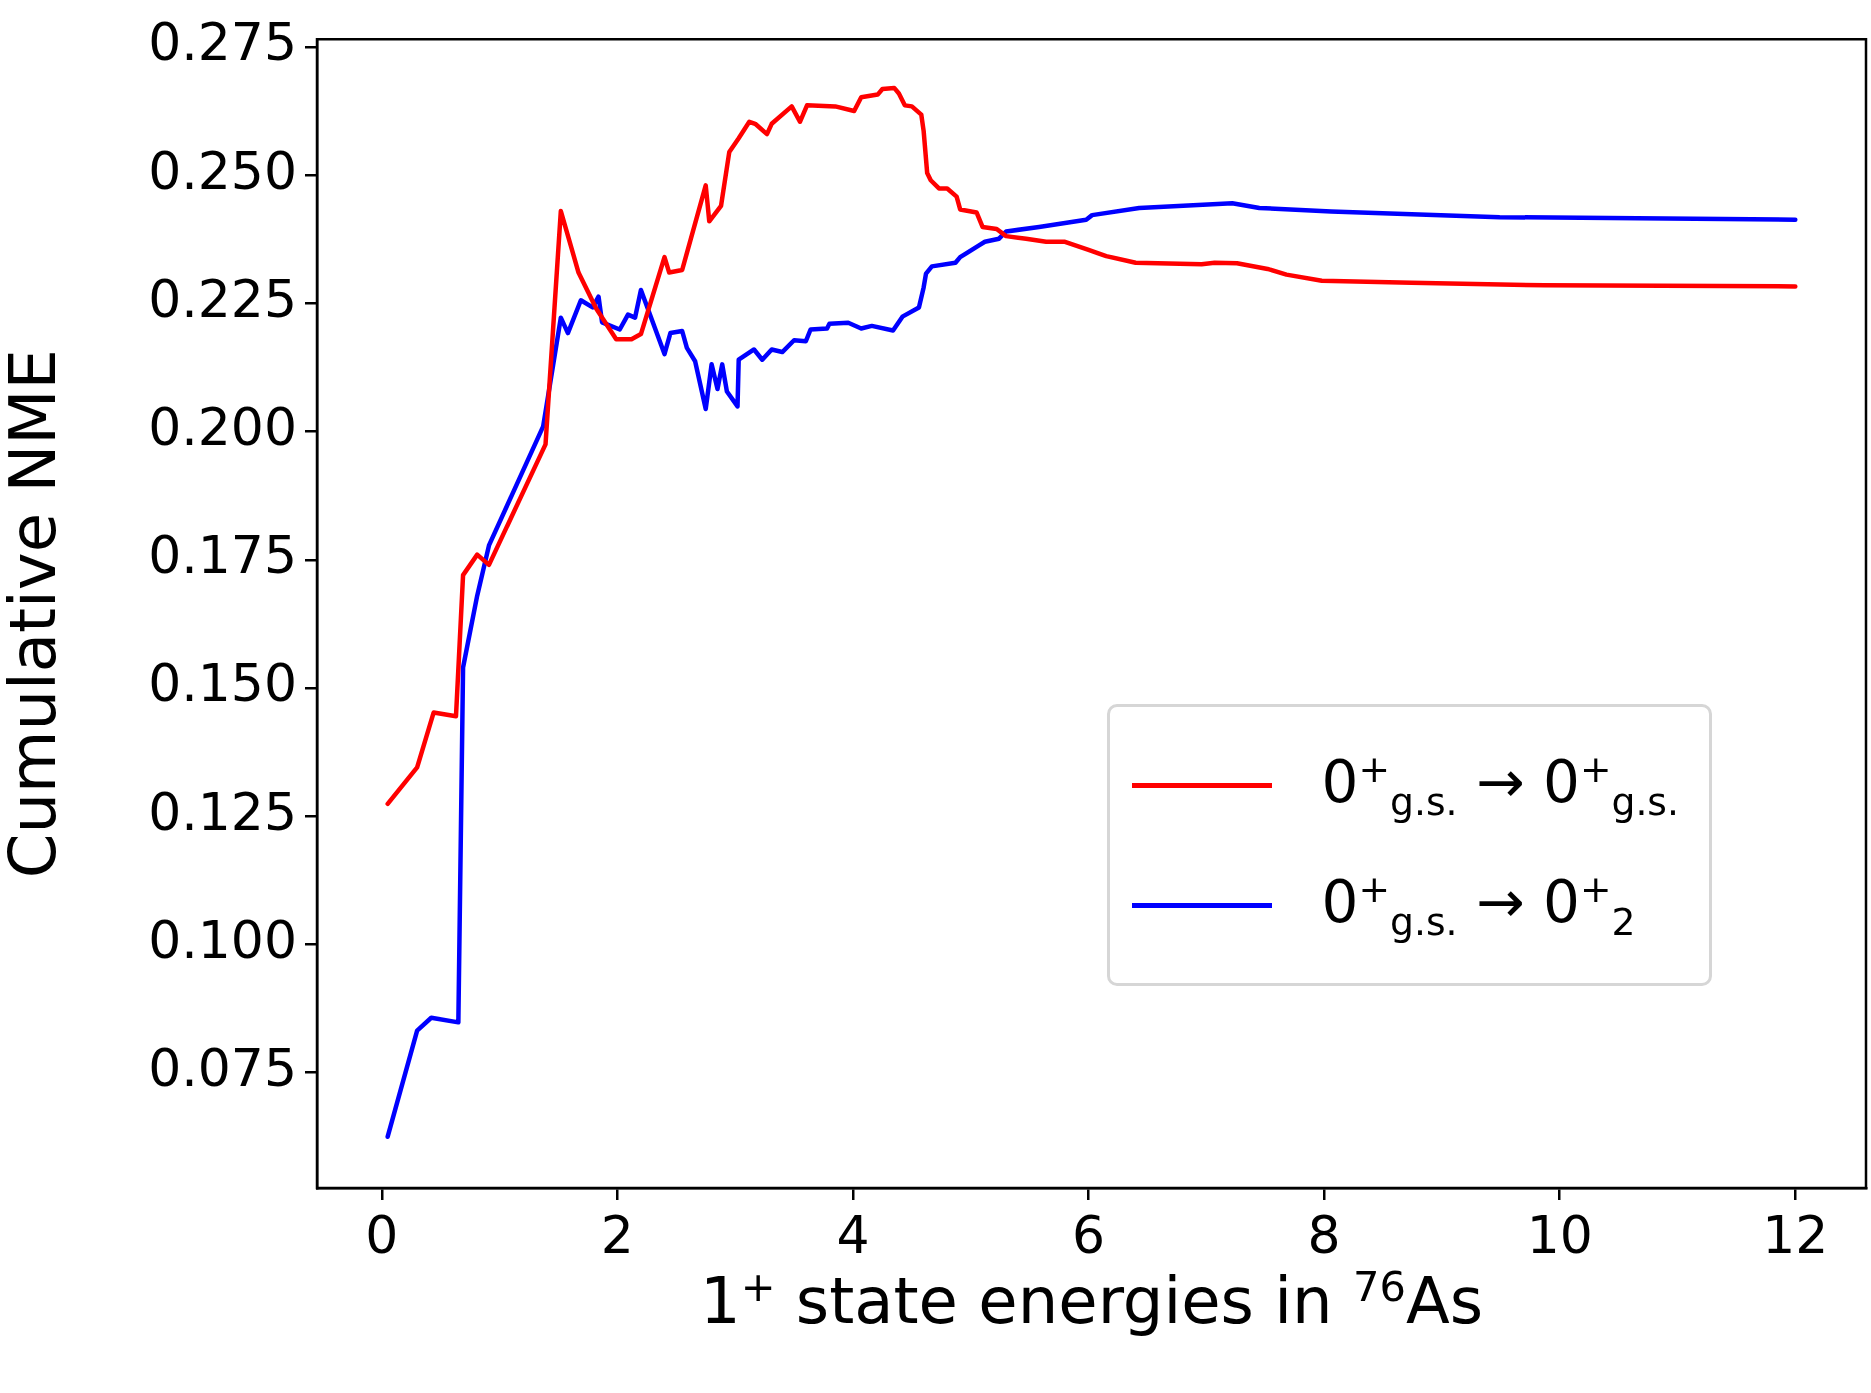  Describe the element at coordinates (1559, 1234) in the screenshot. I see `x-tick-label: 10` at that location.